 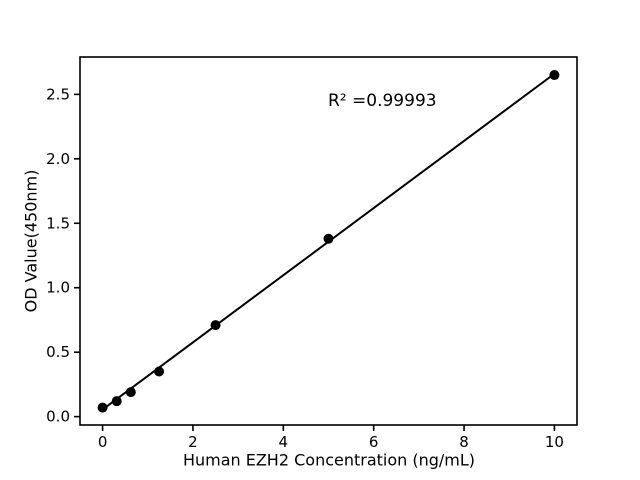 What do you see at coordinates (382, 101) in the screenshot?
I see `r-squared-annotation: R² =0.99993` at bounding box center [382, 101].